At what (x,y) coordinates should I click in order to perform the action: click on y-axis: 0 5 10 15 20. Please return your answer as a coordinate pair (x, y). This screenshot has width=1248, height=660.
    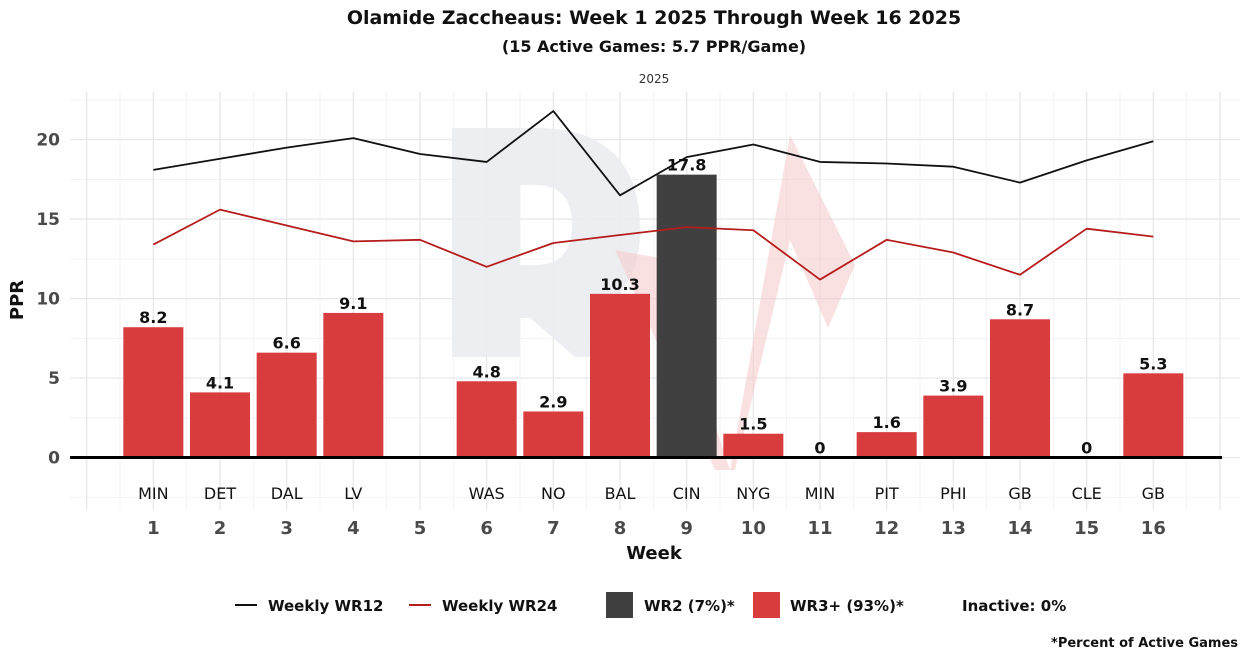
    Looking at the image, I should click on (48, 300).